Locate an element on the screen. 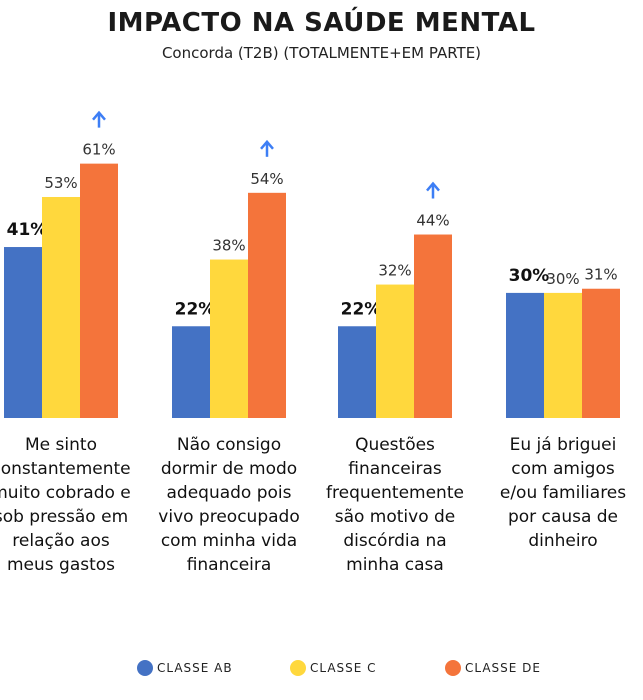  data-label-classe-de-cat-1: 61% is located at coordinates (98, 150).